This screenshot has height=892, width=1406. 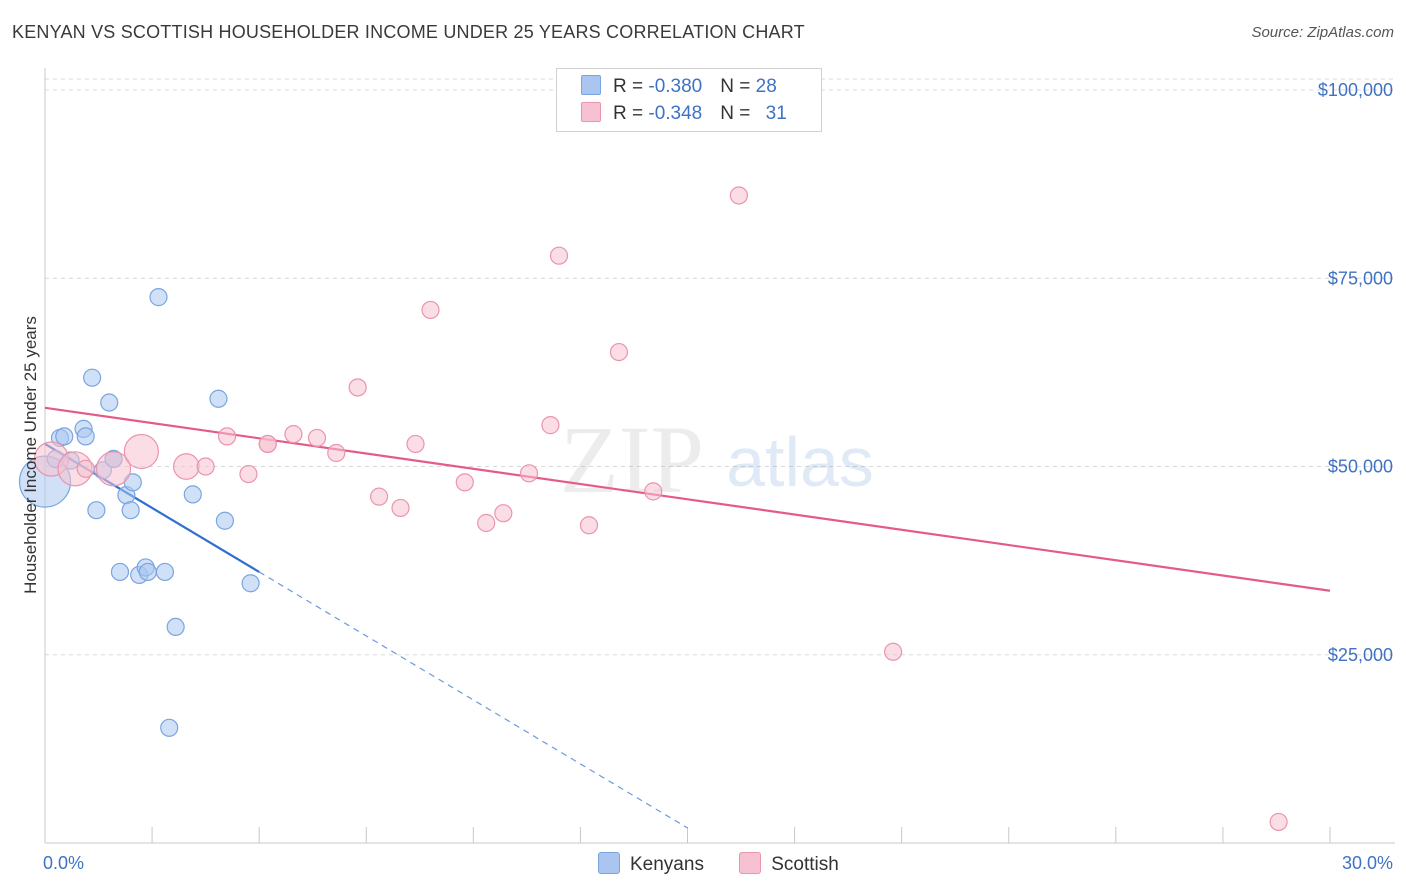 I want to click on legend-label-kenyans: Kenyans, so click(x=667, y=864).